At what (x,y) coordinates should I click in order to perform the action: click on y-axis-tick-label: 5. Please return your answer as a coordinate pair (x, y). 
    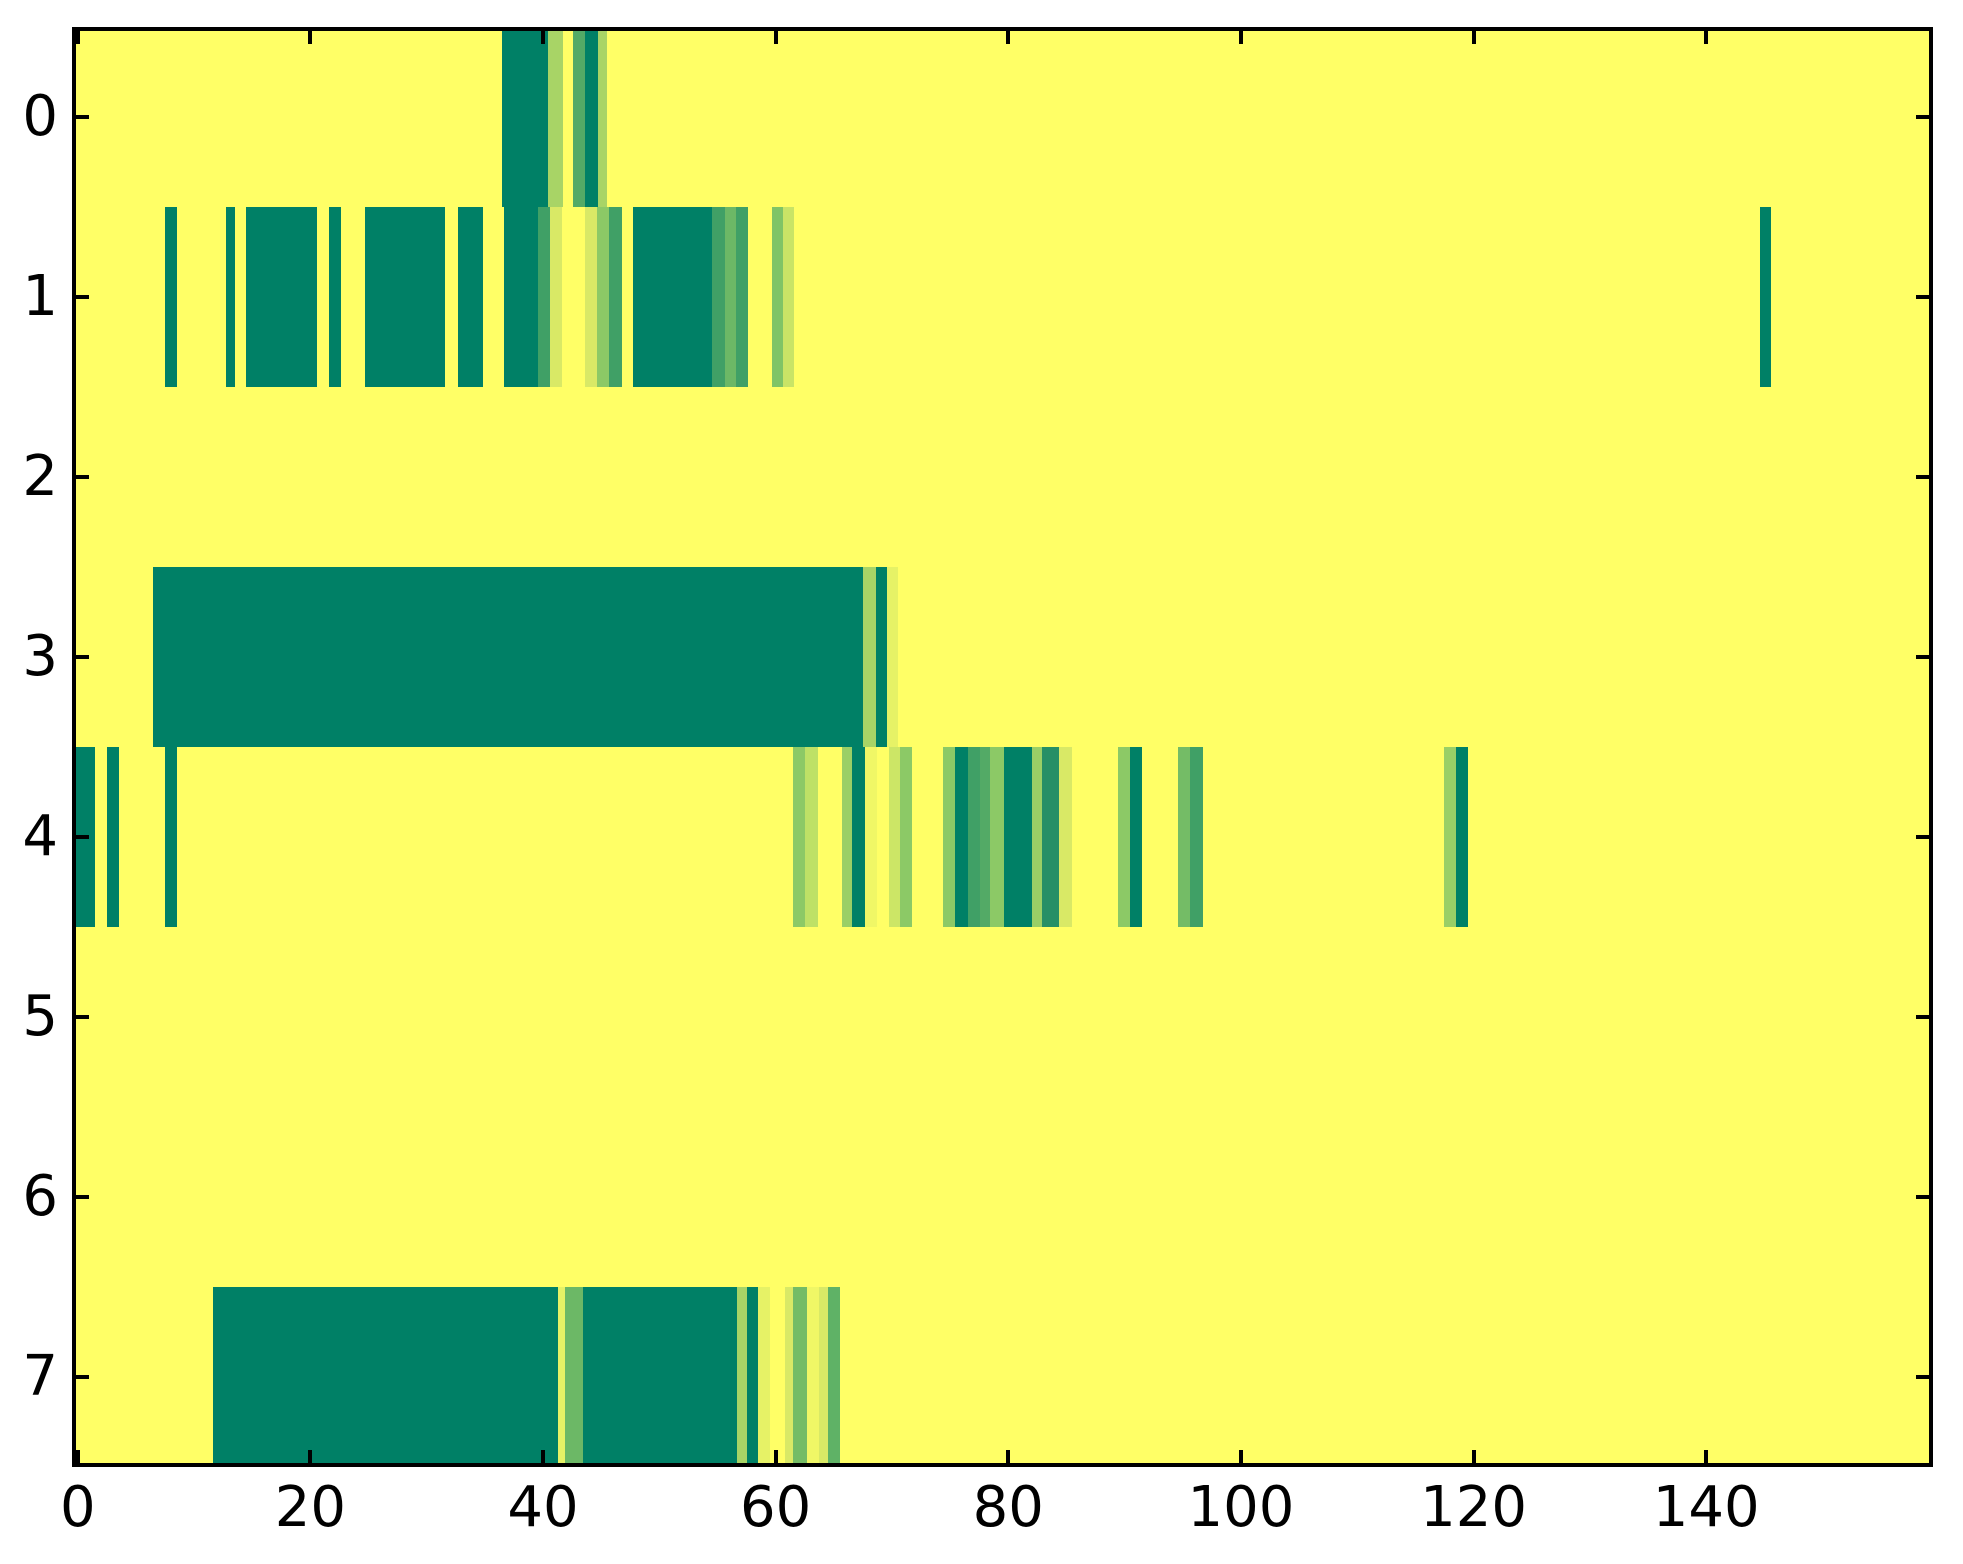
    Looking at the image, I should click on (40, 1016).